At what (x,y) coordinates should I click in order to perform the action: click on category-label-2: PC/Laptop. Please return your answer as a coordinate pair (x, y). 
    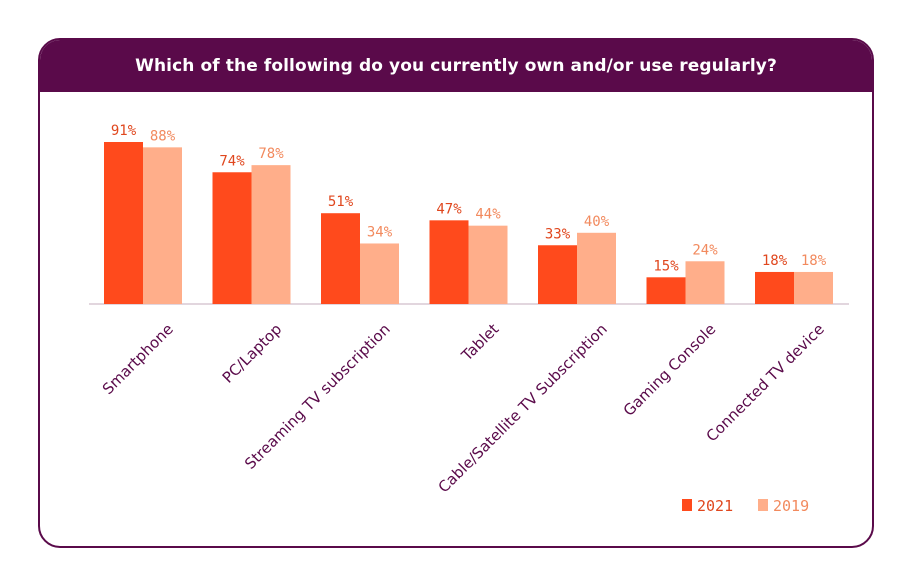
    Looking at the image, I should click on (252, 353).